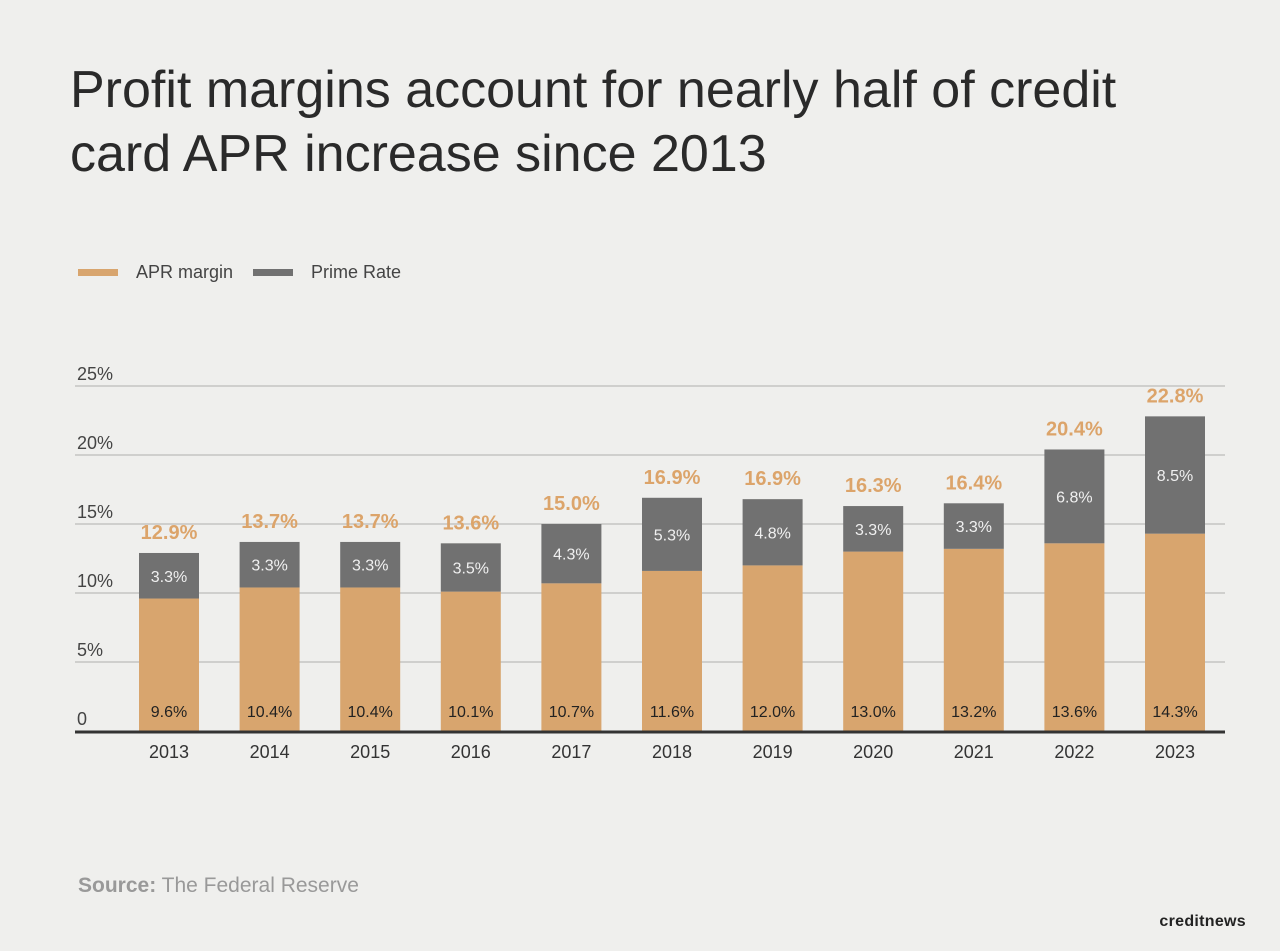  What do you see at coordinates (370, 752) in the screenshot?
I see `x-tick-label: 2015` at bounding box center [370, 752].